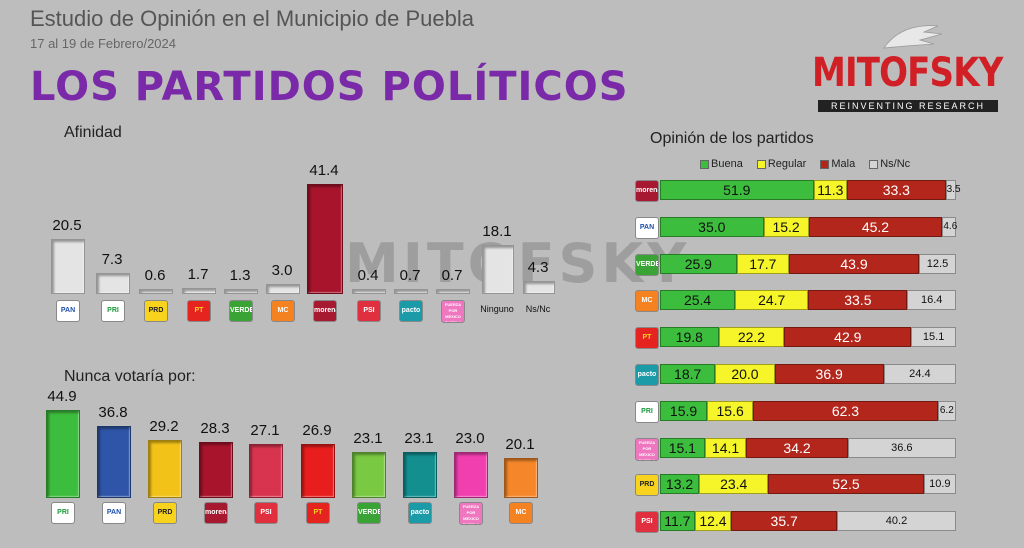 This screenshot has height=548, width=1024. I want to click on survey-date: 17 al 19 de Febrero/2024, so click(103, 43).